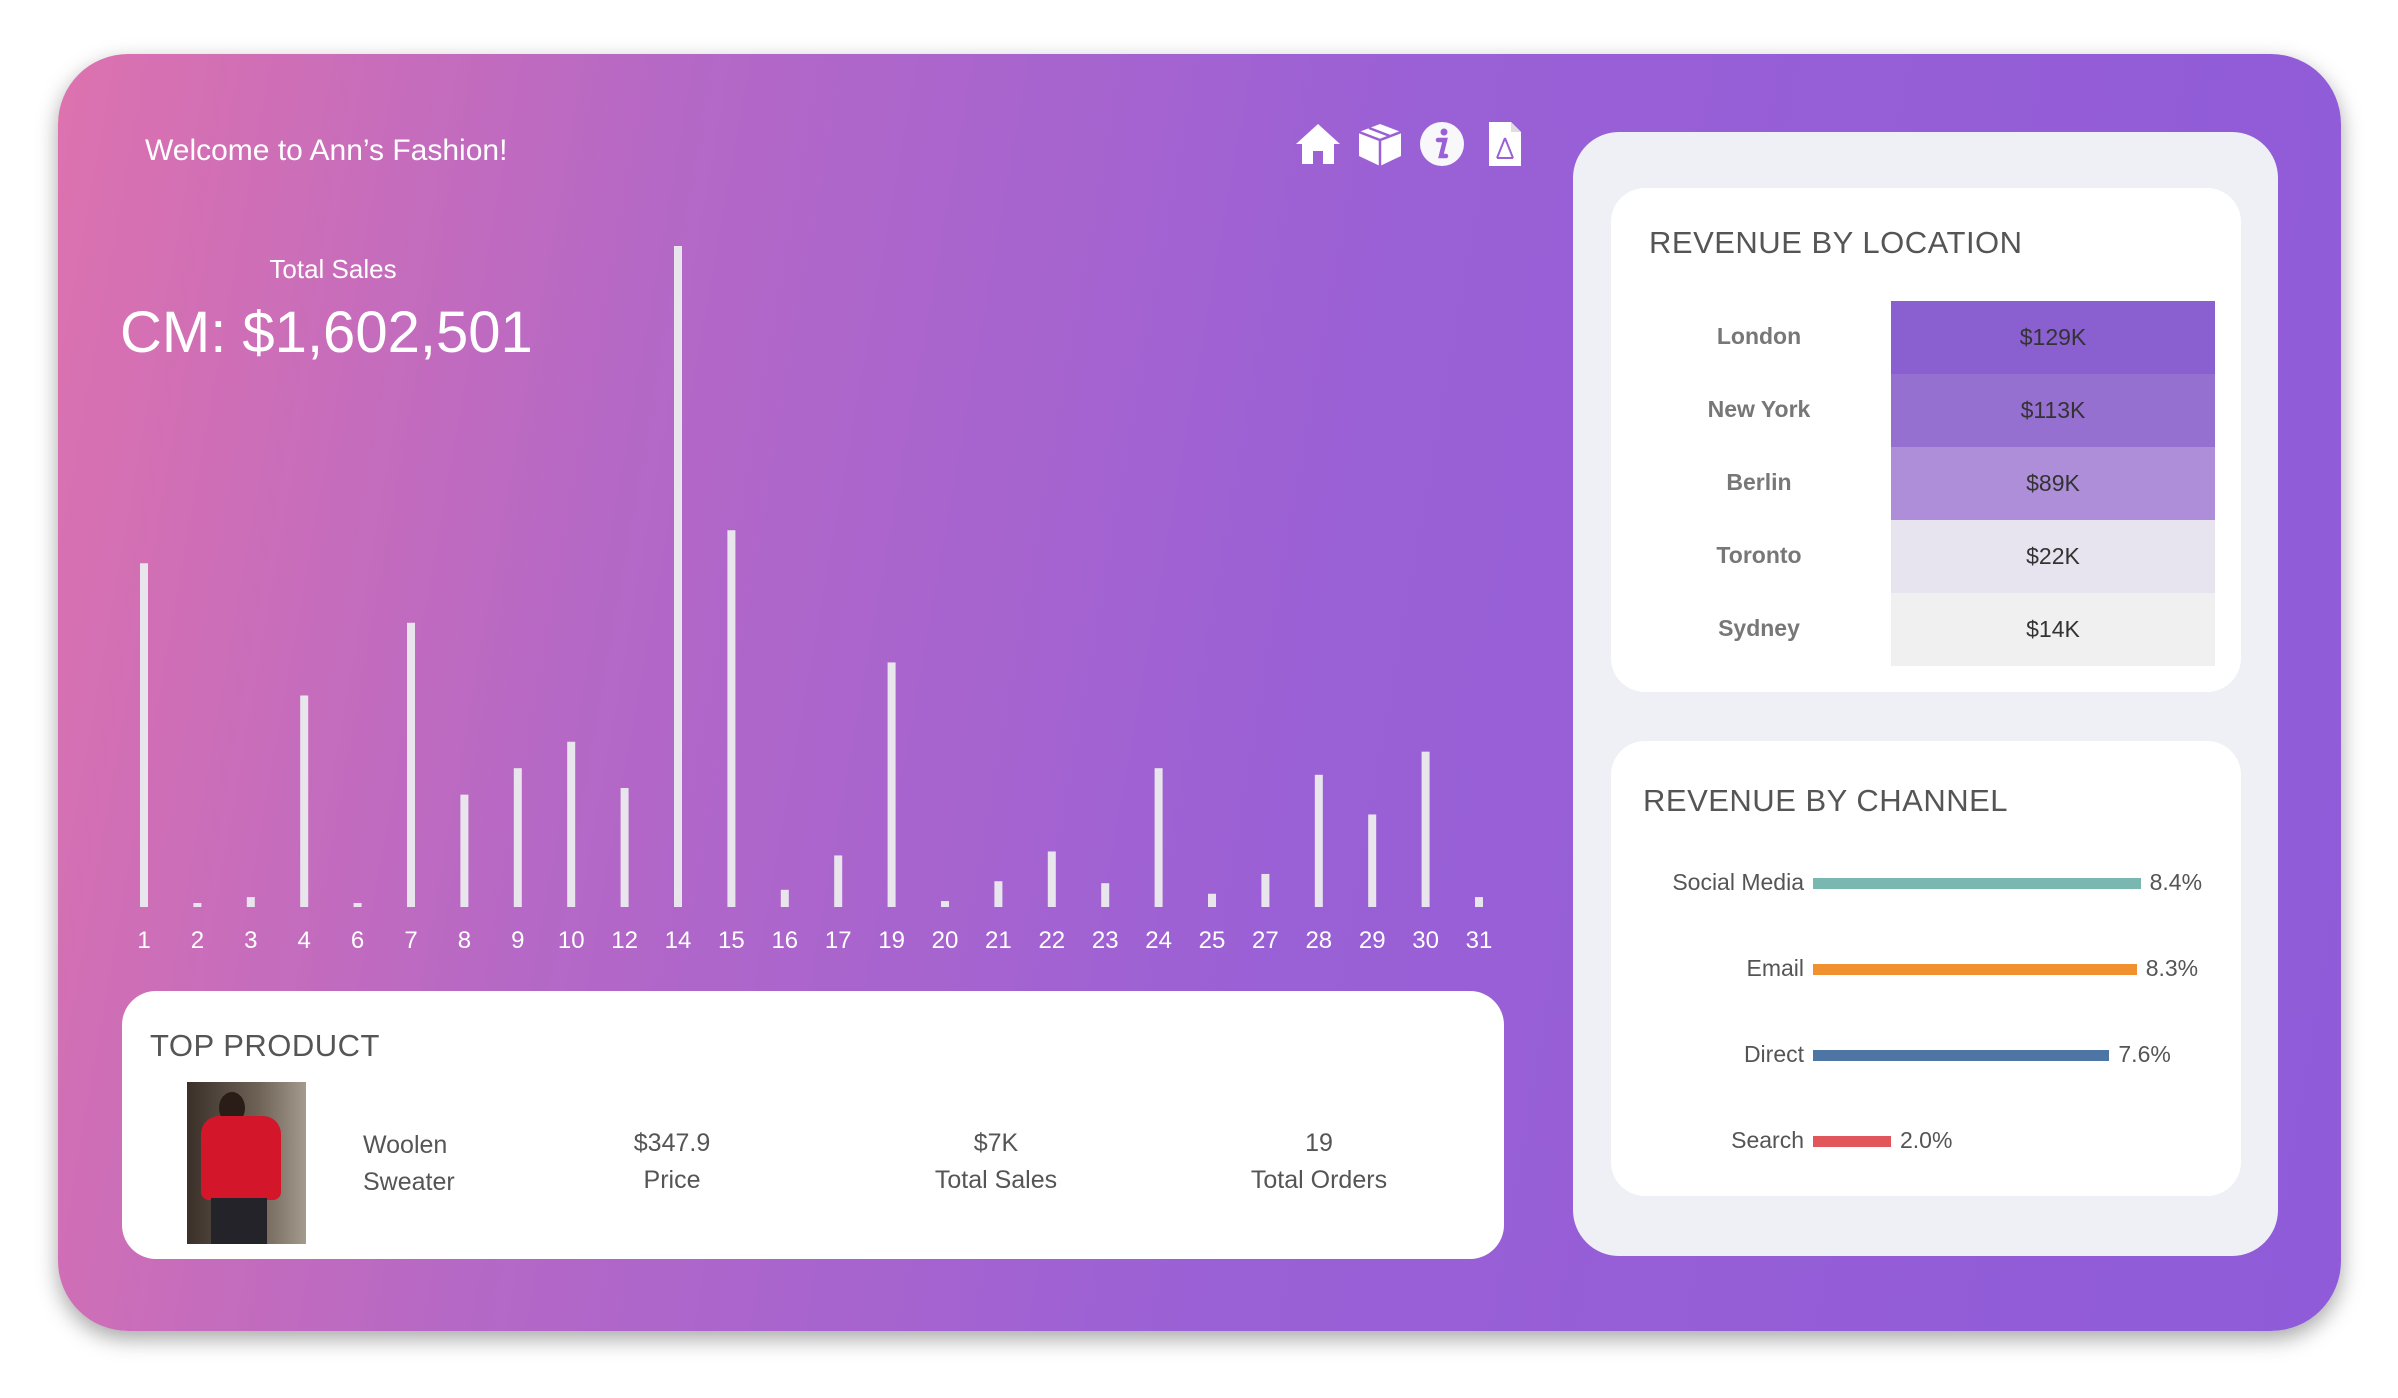  I want to click on channel-row: Social Media 8.4%, so click(1926, 884).